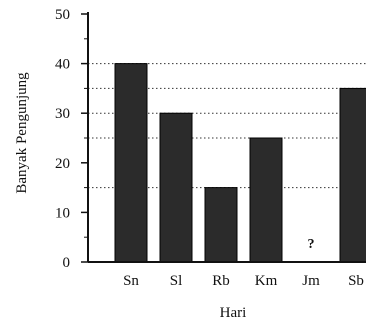  I want to click on bar-rb, so click(221, 225).